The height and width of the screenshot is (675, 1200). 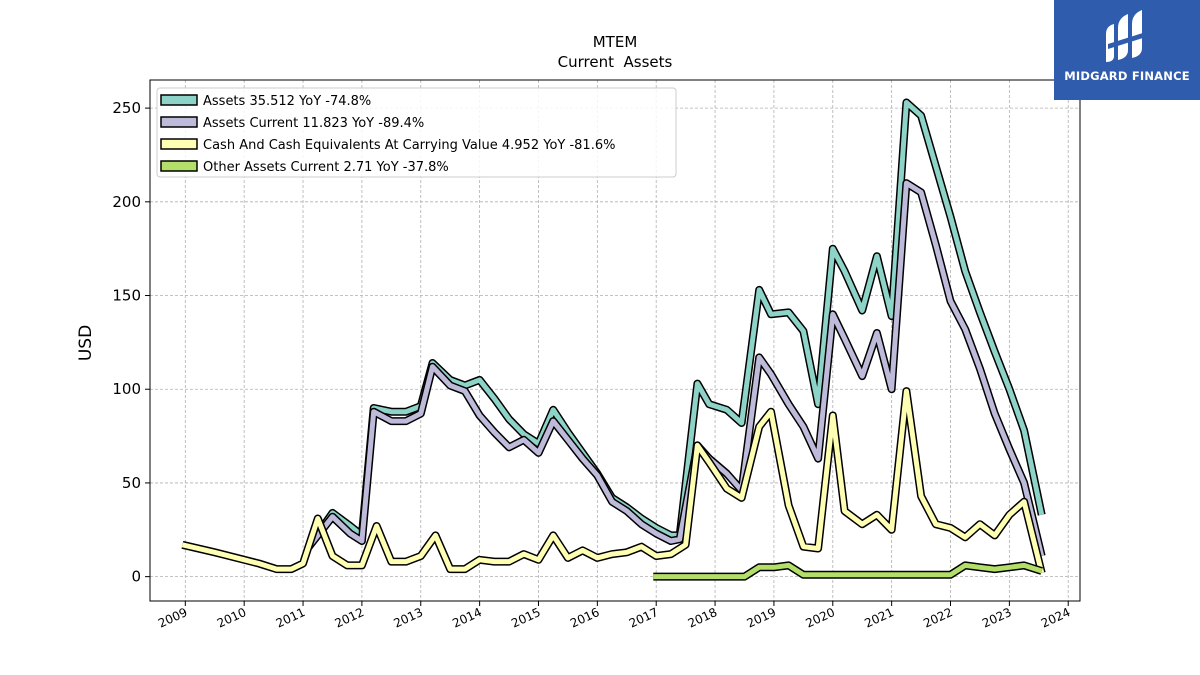 I want to click on y-tick-label: 100, so click(x=126, y=389).